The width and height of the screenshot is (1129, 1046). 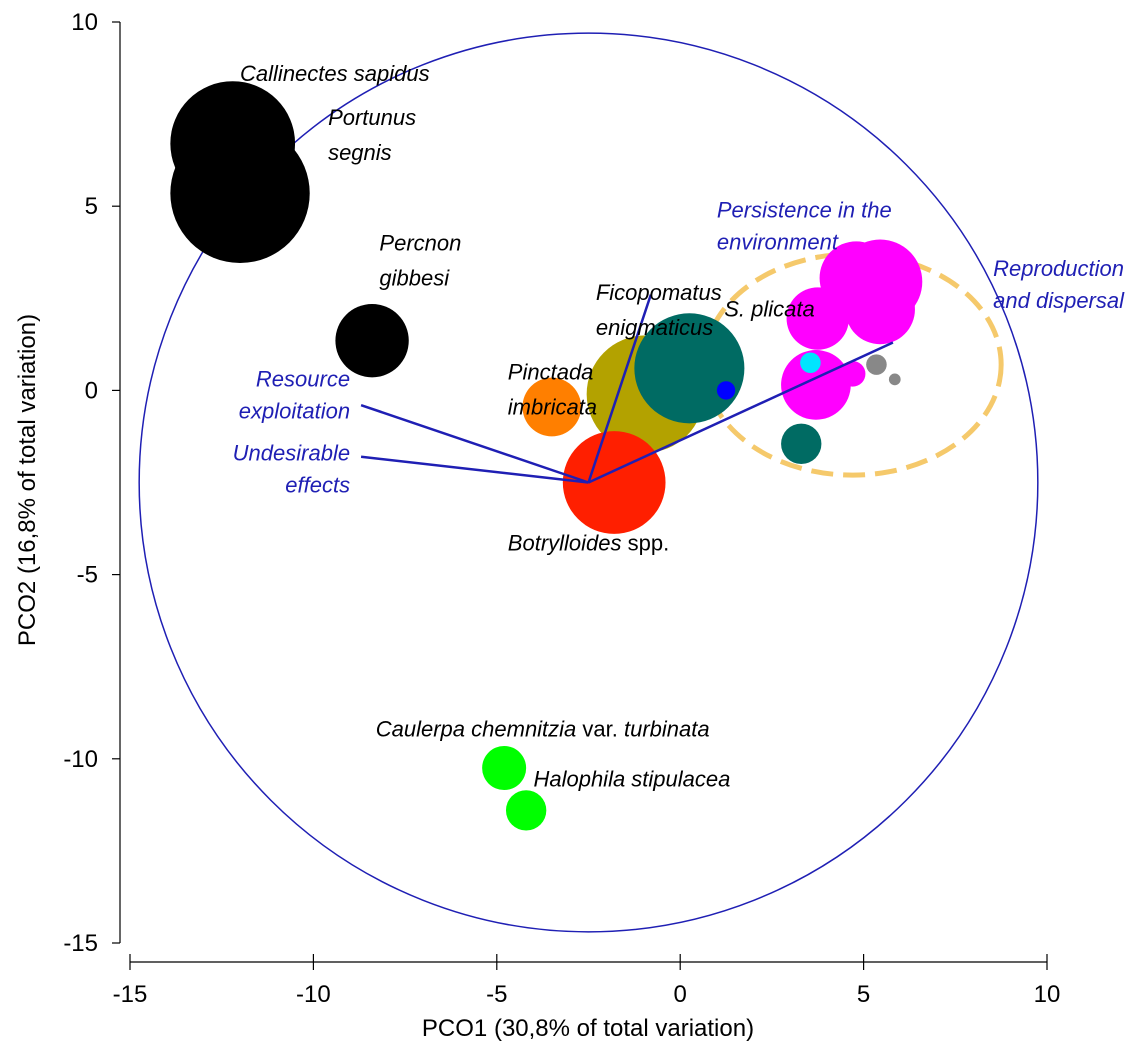 I want to click on species-label: Halophila stipulacea, so click(x=631, y=778).